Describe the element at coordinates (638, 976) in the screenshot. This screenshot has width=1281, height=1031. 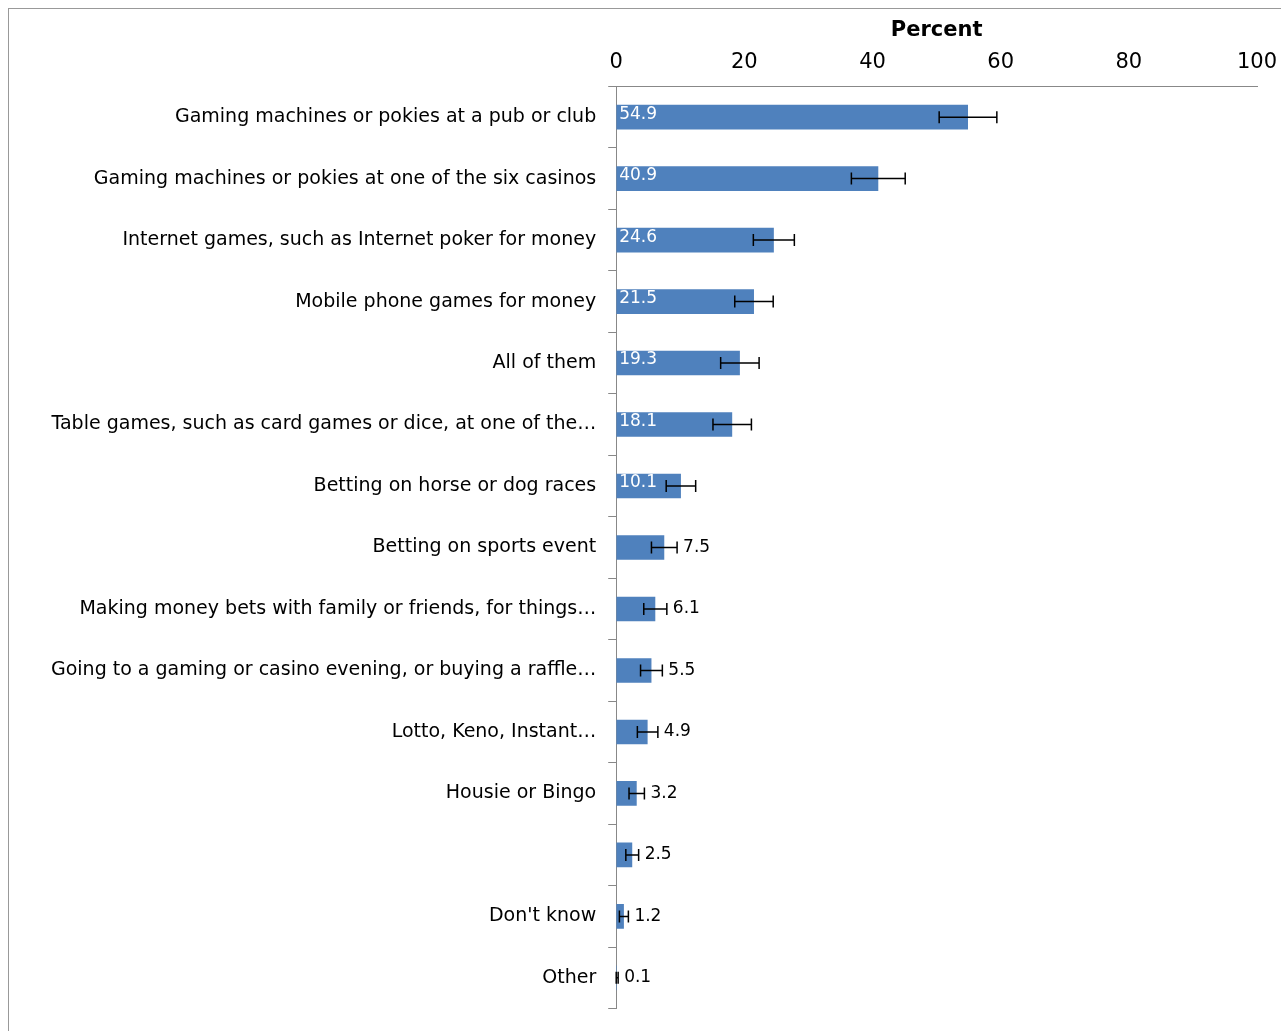
I see `data-label: 0.1` at that location.